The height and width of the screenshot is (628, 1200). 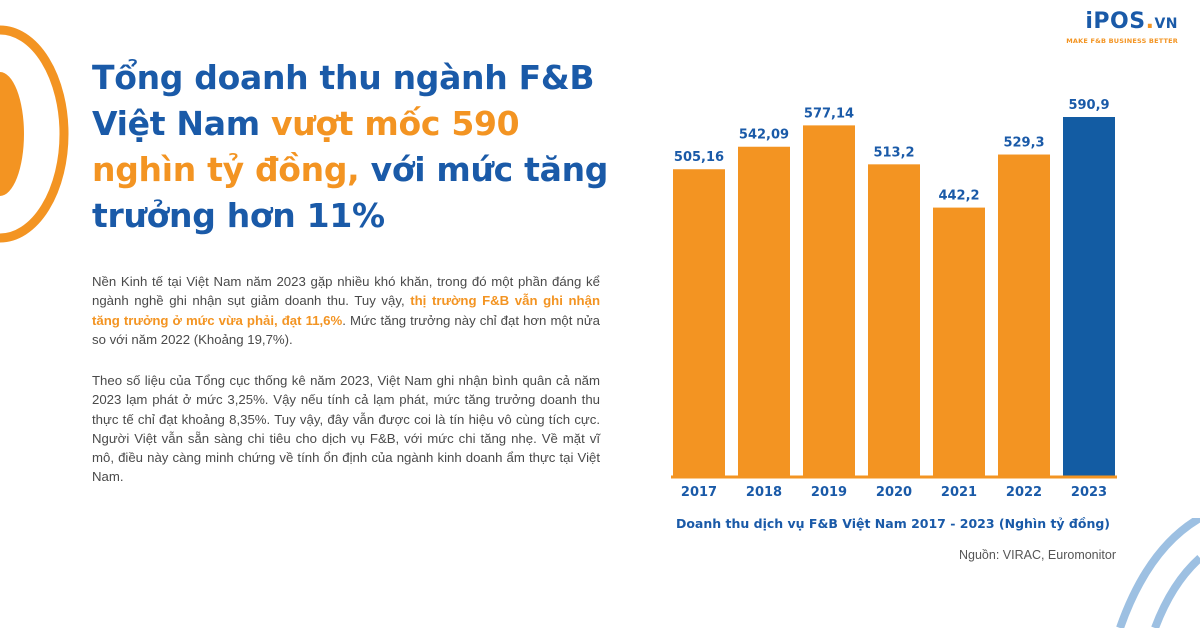 I want to click on bar-2023, so click(x=1089, y=297).